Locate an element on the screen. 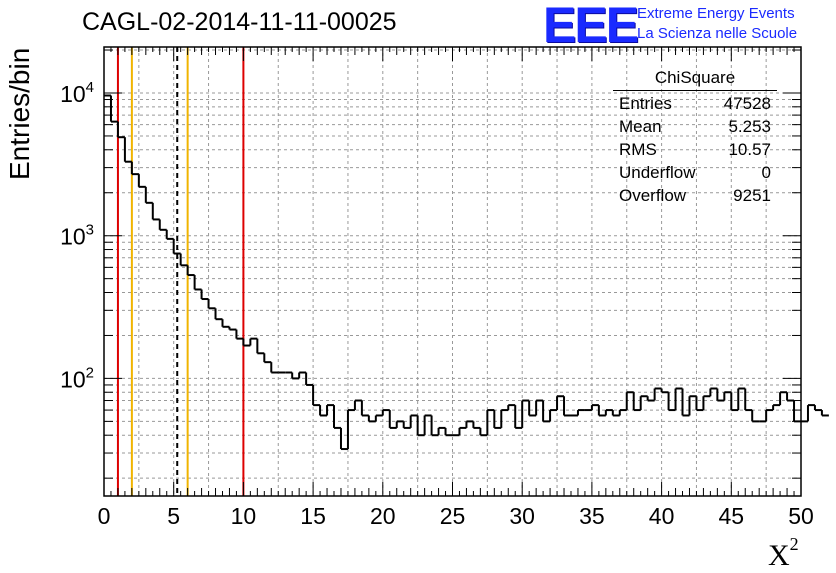  x-tick-label: 30 is located at coordinates (522, 516).